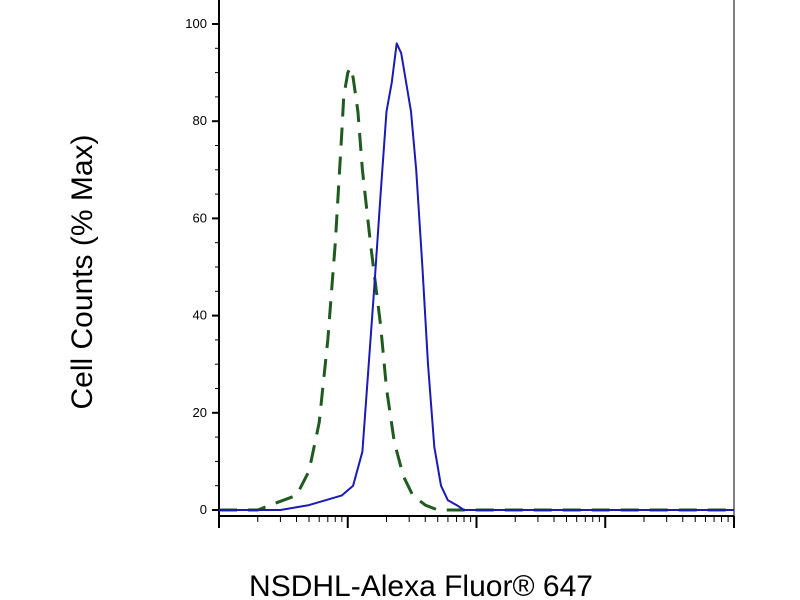 The width and height of the screenshot is (800, 600). What do you see at coordinates (200, 412) in the screenshot?
I see `y-tick-label: 20` at bounding box center [200, 412].